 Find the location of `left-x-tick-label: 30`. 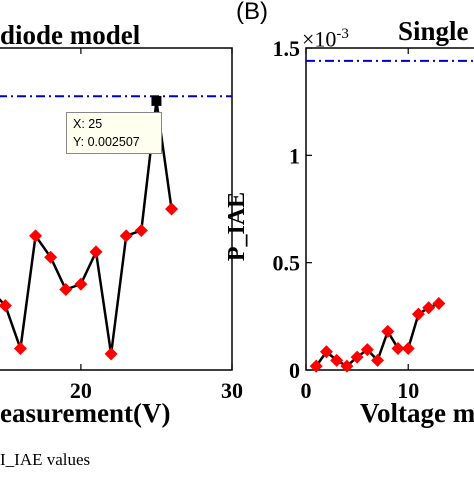

left-x-tick-label: 30 is located at coordinates (232, 390).